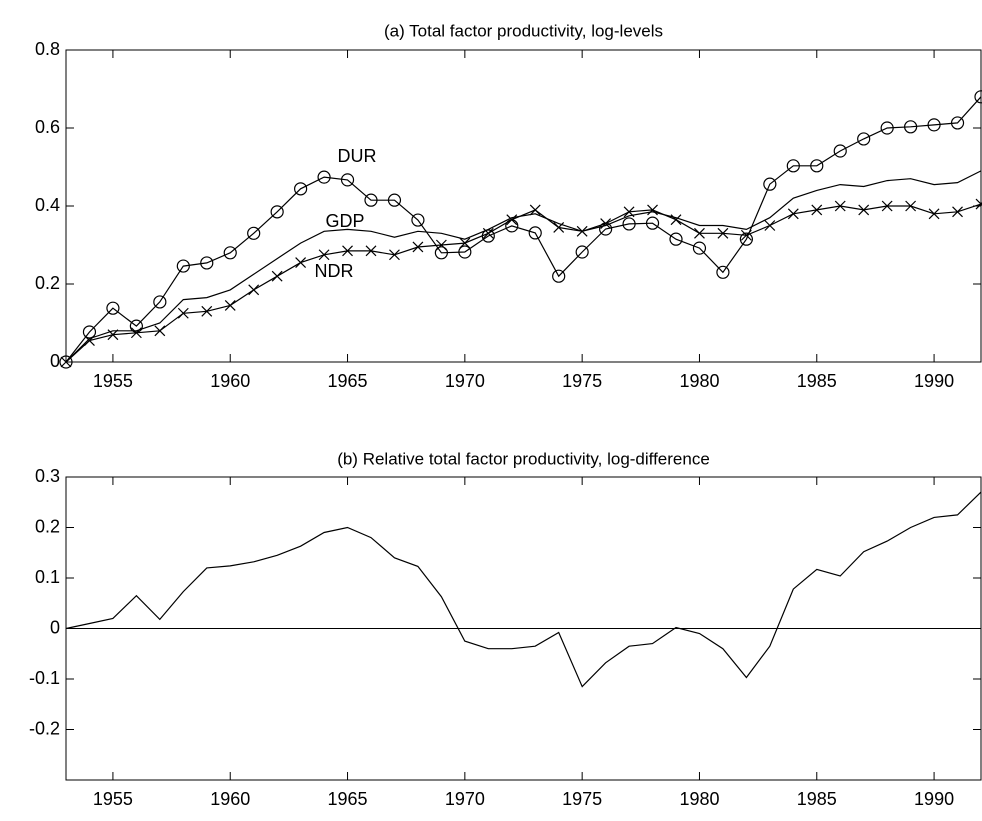 The image size is (982, 821). What do you see at coordinates (47, 577) in the screenshot?
I see `y-tick-label: 0.1` at bounding box center [47, 577].